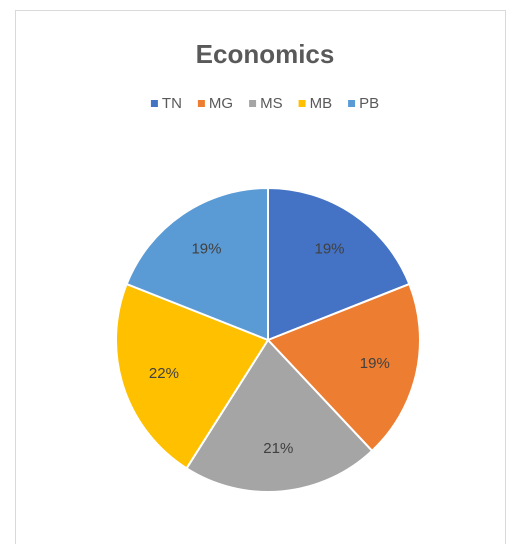  I want to click on legend-label: TN, so click(172, 103).